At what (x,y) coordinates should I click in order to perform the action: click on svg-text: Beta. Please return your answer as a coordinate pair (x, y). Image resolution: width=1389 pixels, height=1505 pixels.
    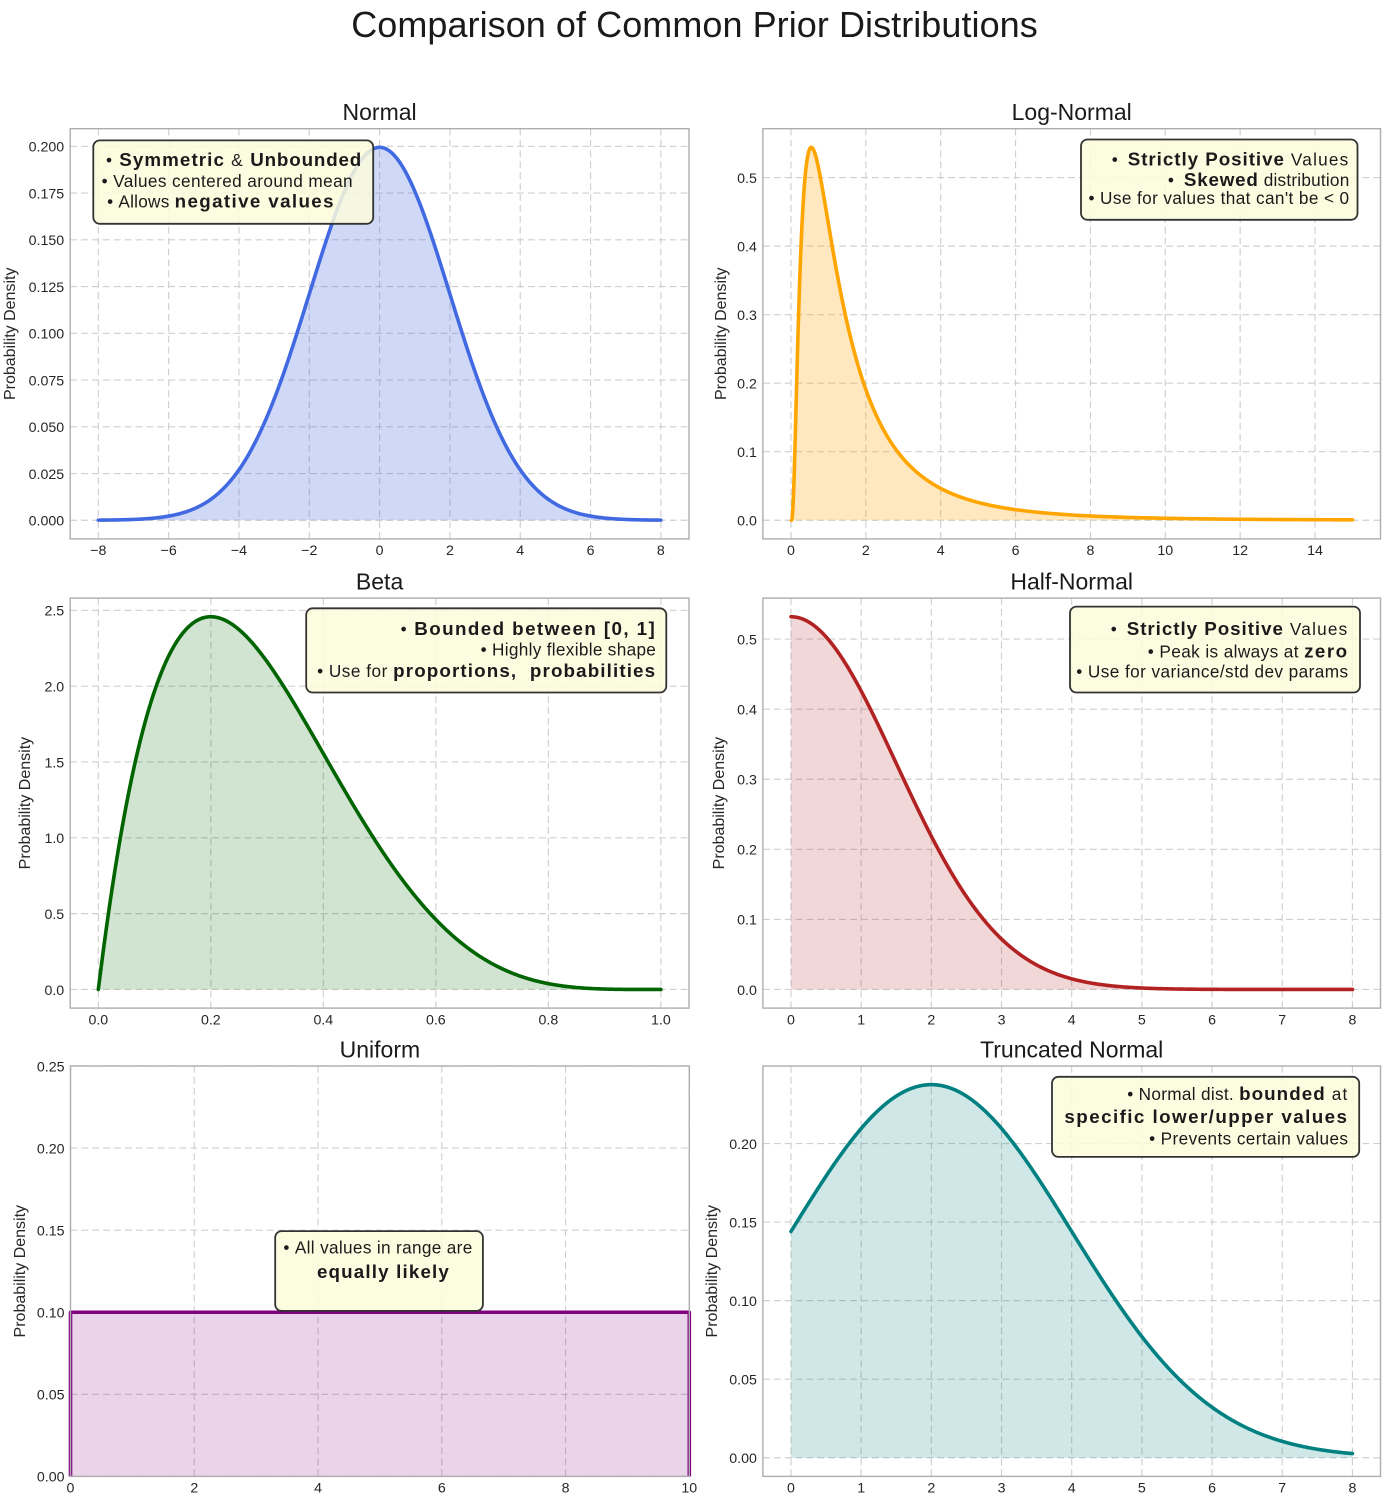
    Looking at the image, I should click on (380, 582).